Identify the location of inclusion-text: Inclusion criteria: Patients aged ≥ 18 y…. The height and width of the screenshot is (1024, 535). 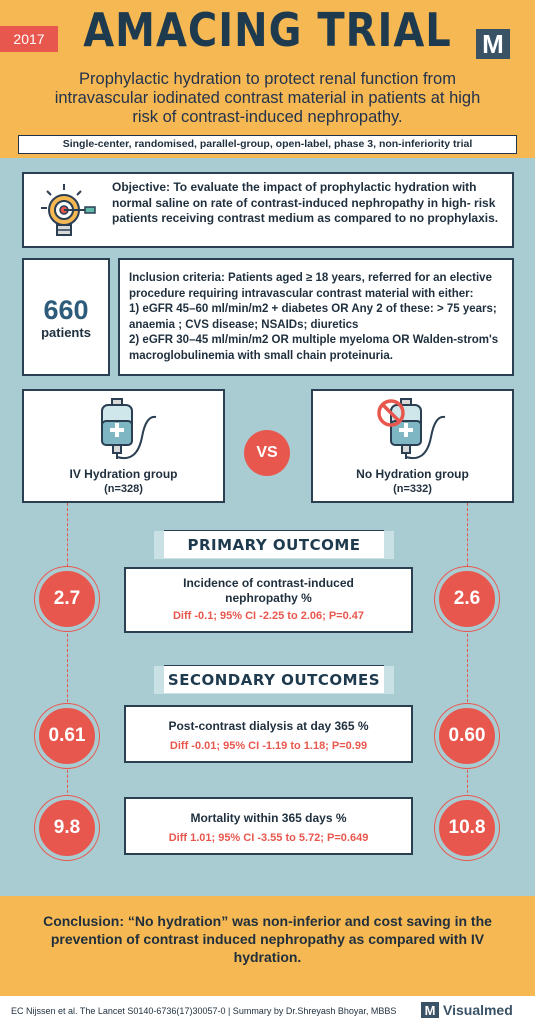
(320, 317).